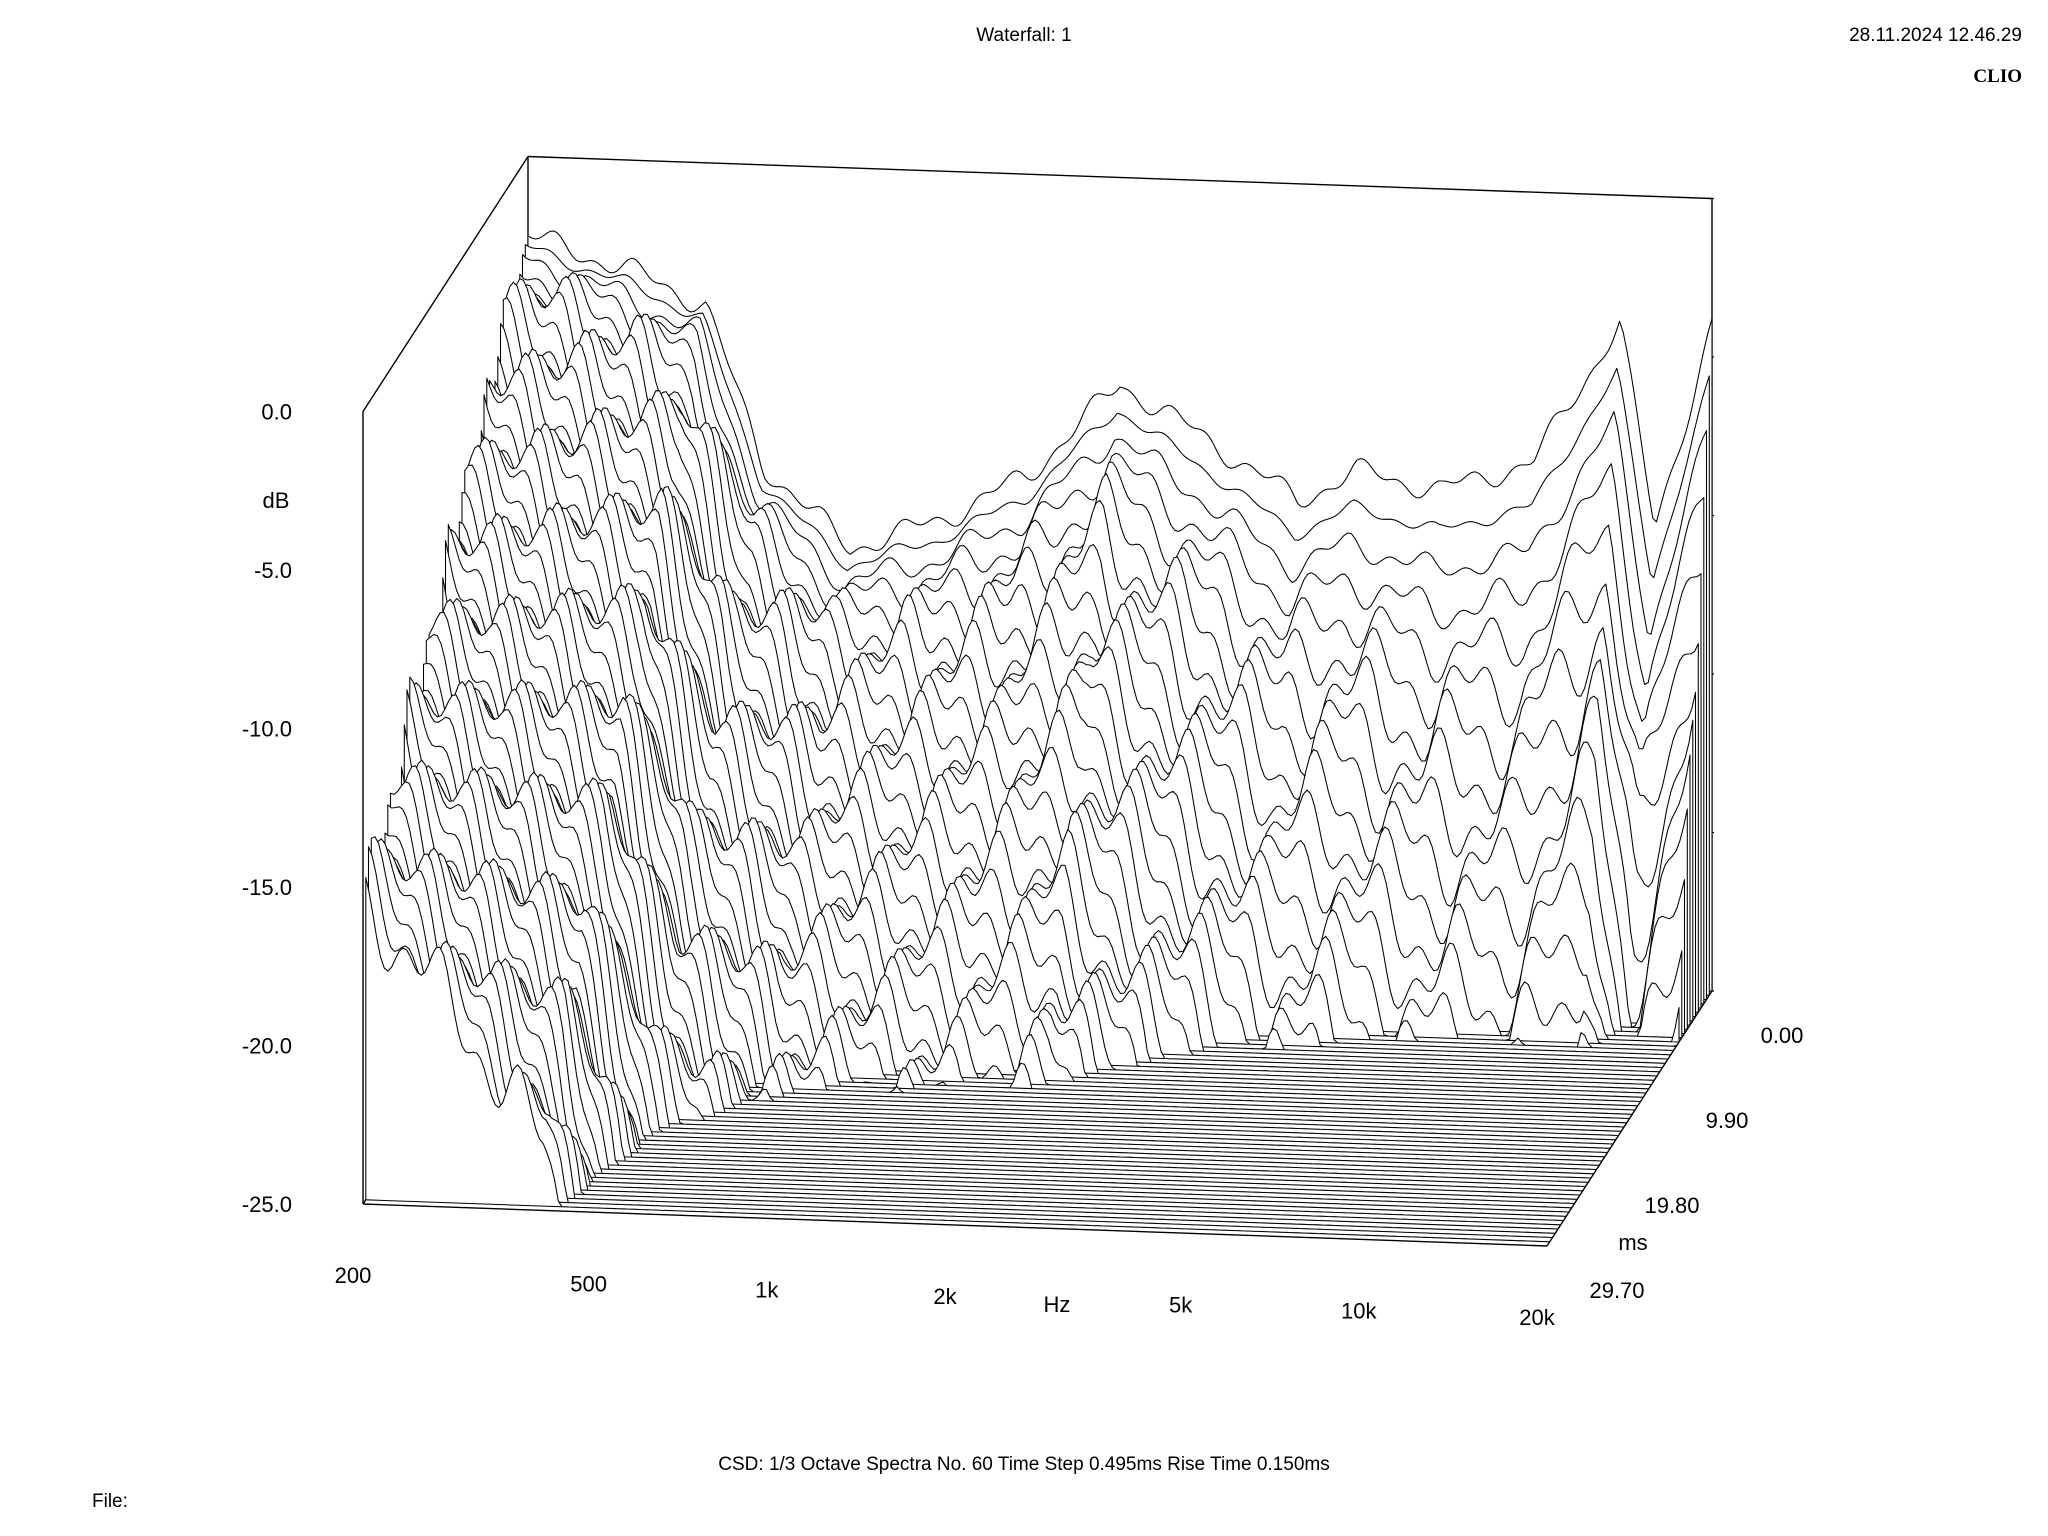 This screenshot has height=1536, width=2048. Describe the element at coordinates (1120, 177) in the screenshot. I see `back-top-edge` at that location.